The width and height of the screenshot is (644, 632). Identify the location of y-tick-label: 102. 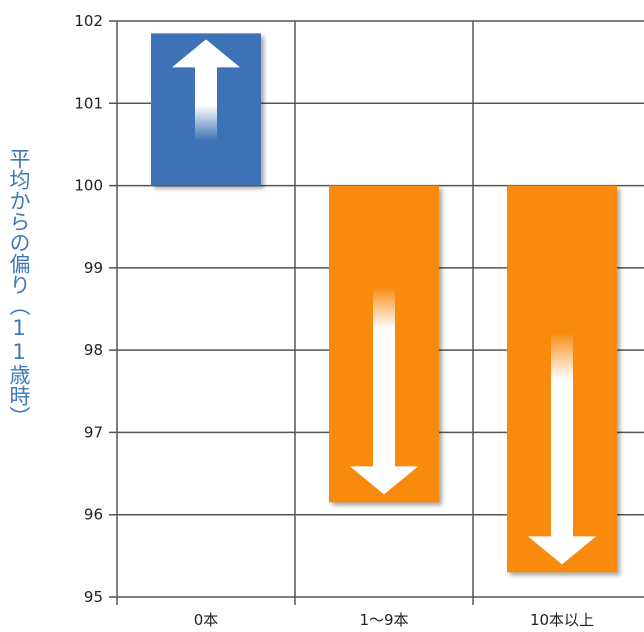
(88, 21).